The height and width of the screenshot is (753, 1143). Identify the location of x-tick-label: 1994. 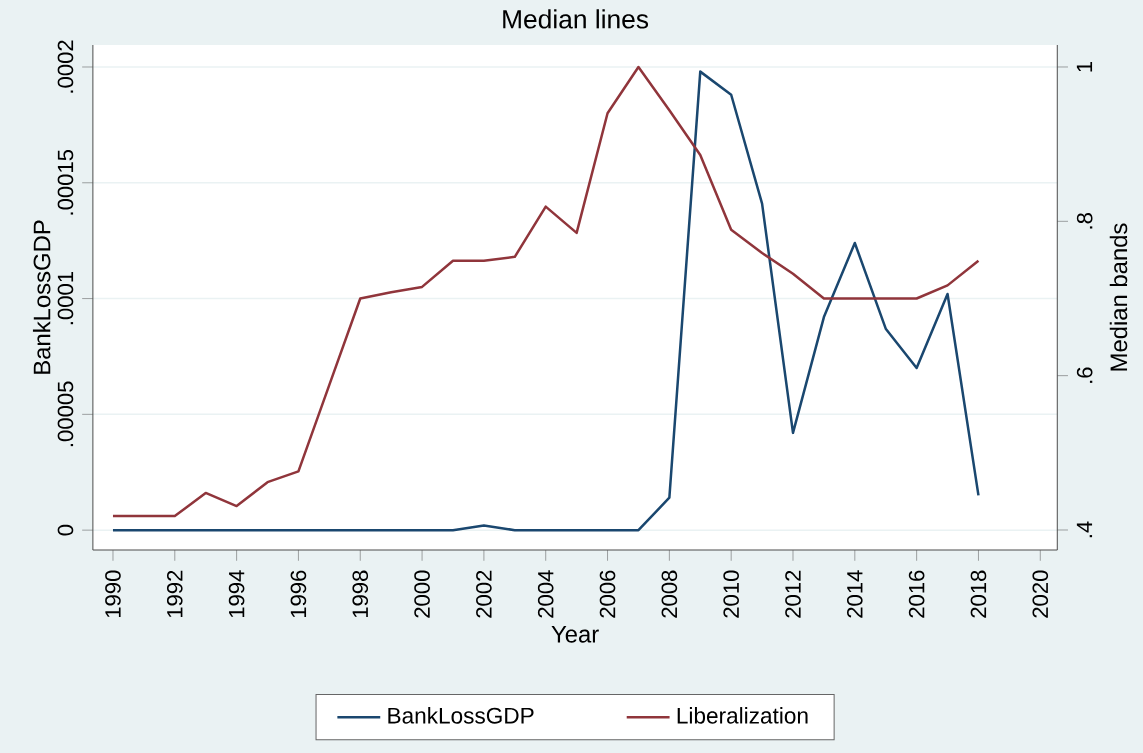
(236, 594).